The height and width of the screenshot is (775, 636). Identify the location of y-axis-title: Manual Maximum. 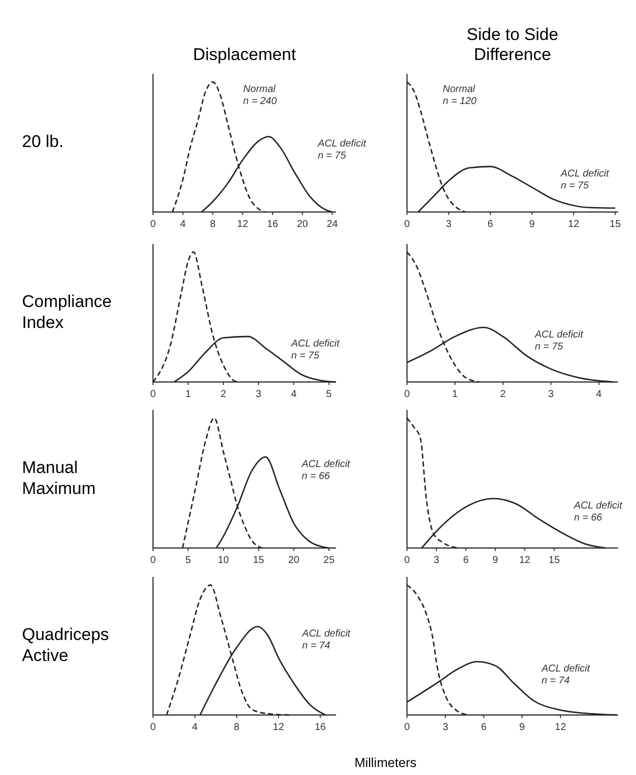
(59, 478).